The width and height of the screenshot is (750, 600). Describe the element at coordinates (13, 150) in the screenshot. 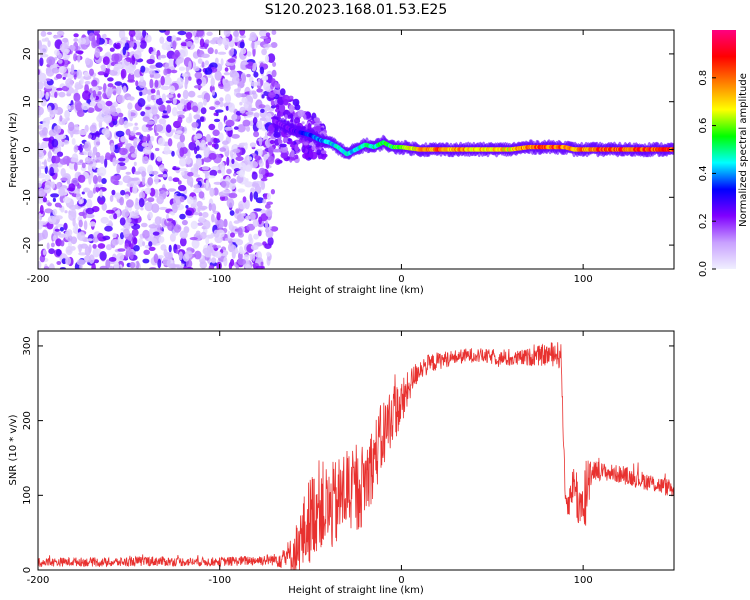

I see `spectrogram-y-label: Frequency (Hz)` at that location.